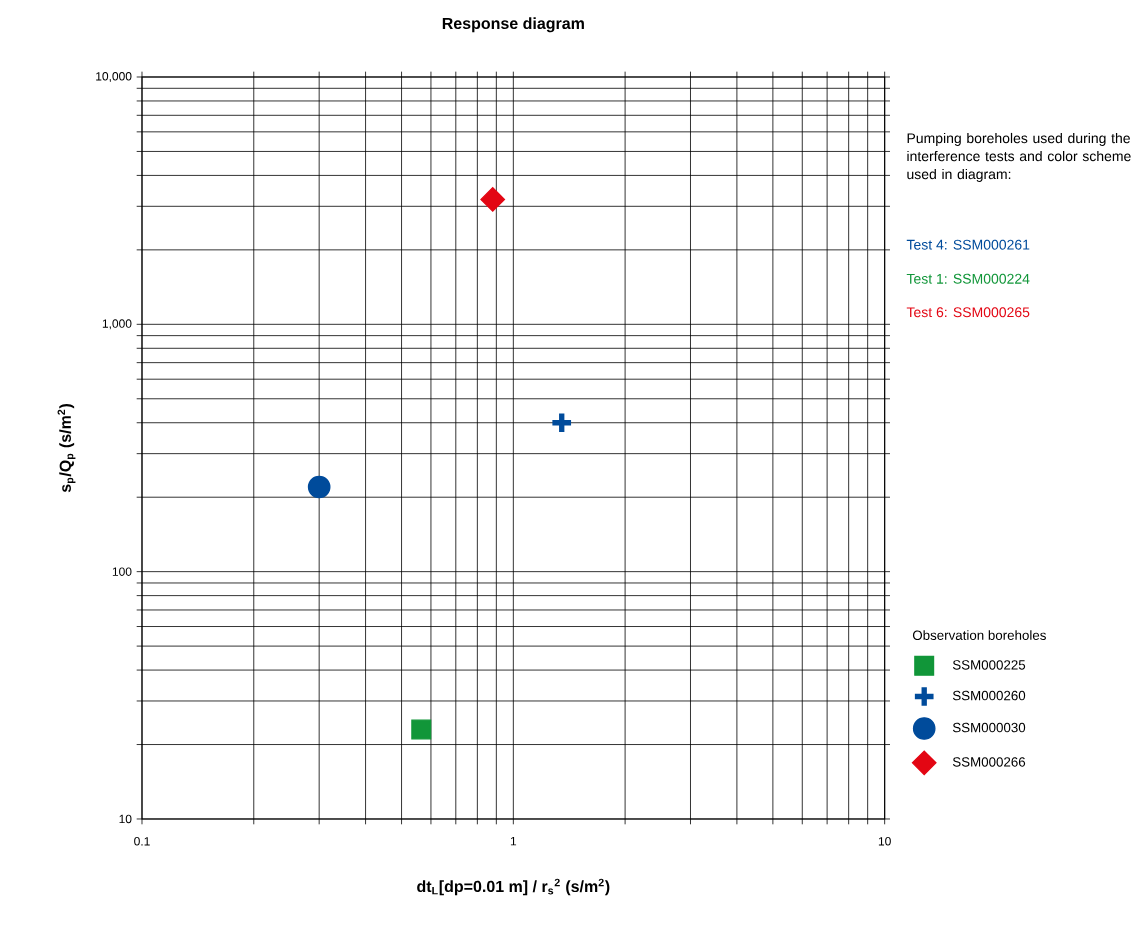  I want to click on legend-label: SSM000266, so click(989, 762).